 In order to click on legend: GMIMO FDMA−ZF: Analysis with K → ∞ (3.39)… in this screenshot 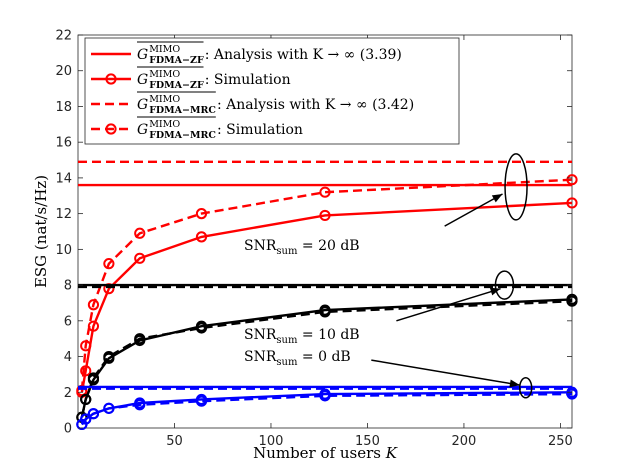, I will do `click(272, 91)`.